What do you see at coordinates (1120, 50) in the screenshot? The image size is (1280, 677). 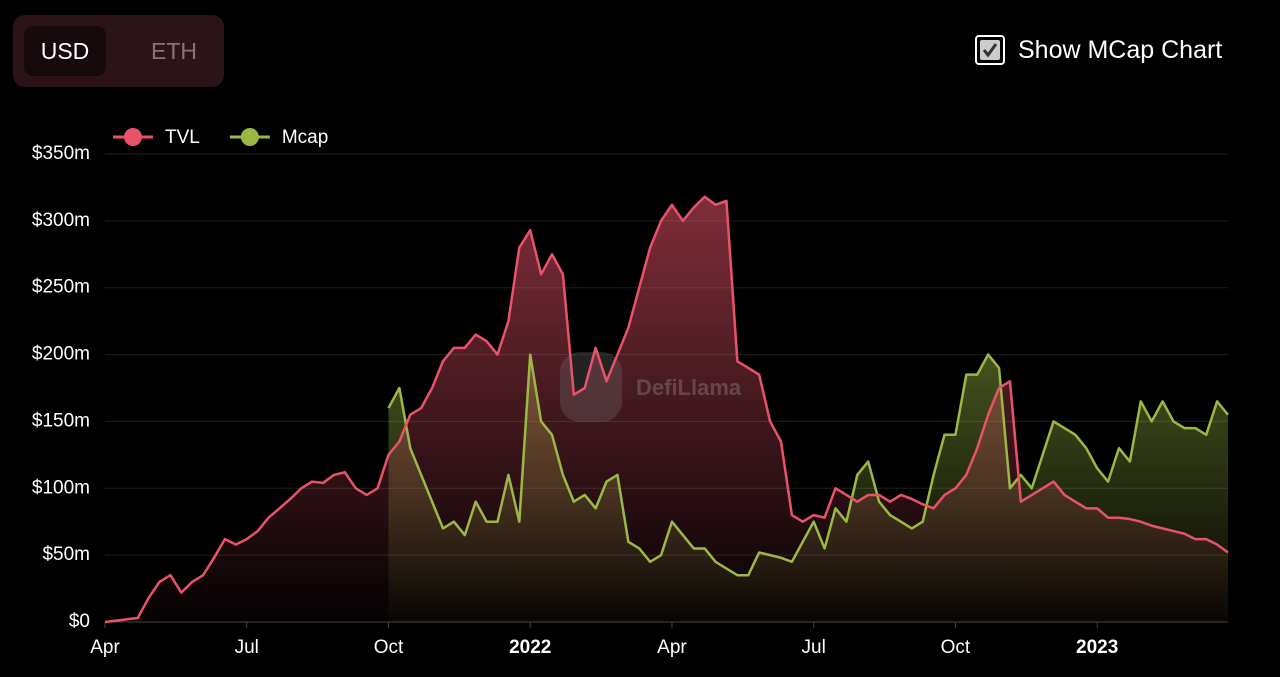 I see `checkbox-label: Show MCap Chart` at bounding box center [1120, 50].